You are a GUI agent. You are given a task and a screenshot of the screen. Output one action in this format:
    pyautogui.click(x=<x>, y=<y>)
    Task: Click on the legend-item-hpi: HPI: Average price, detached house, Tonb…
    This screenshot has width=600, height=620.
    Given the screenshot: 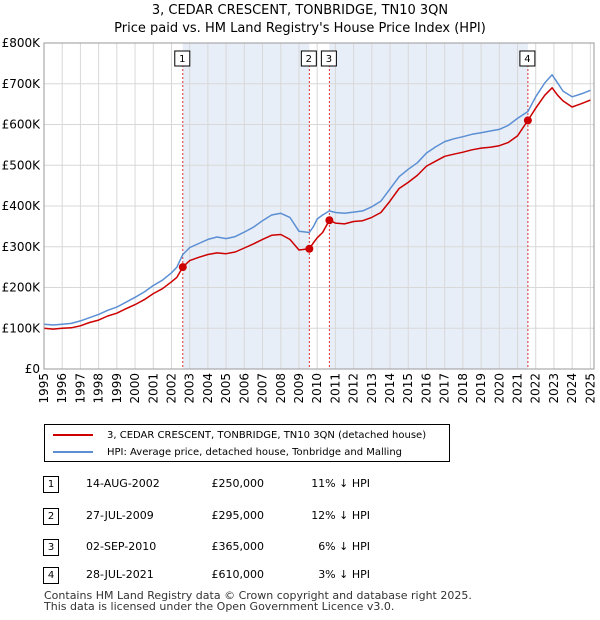 What is the action you would take?
    pyautogui.click(x=227, y=452)
    